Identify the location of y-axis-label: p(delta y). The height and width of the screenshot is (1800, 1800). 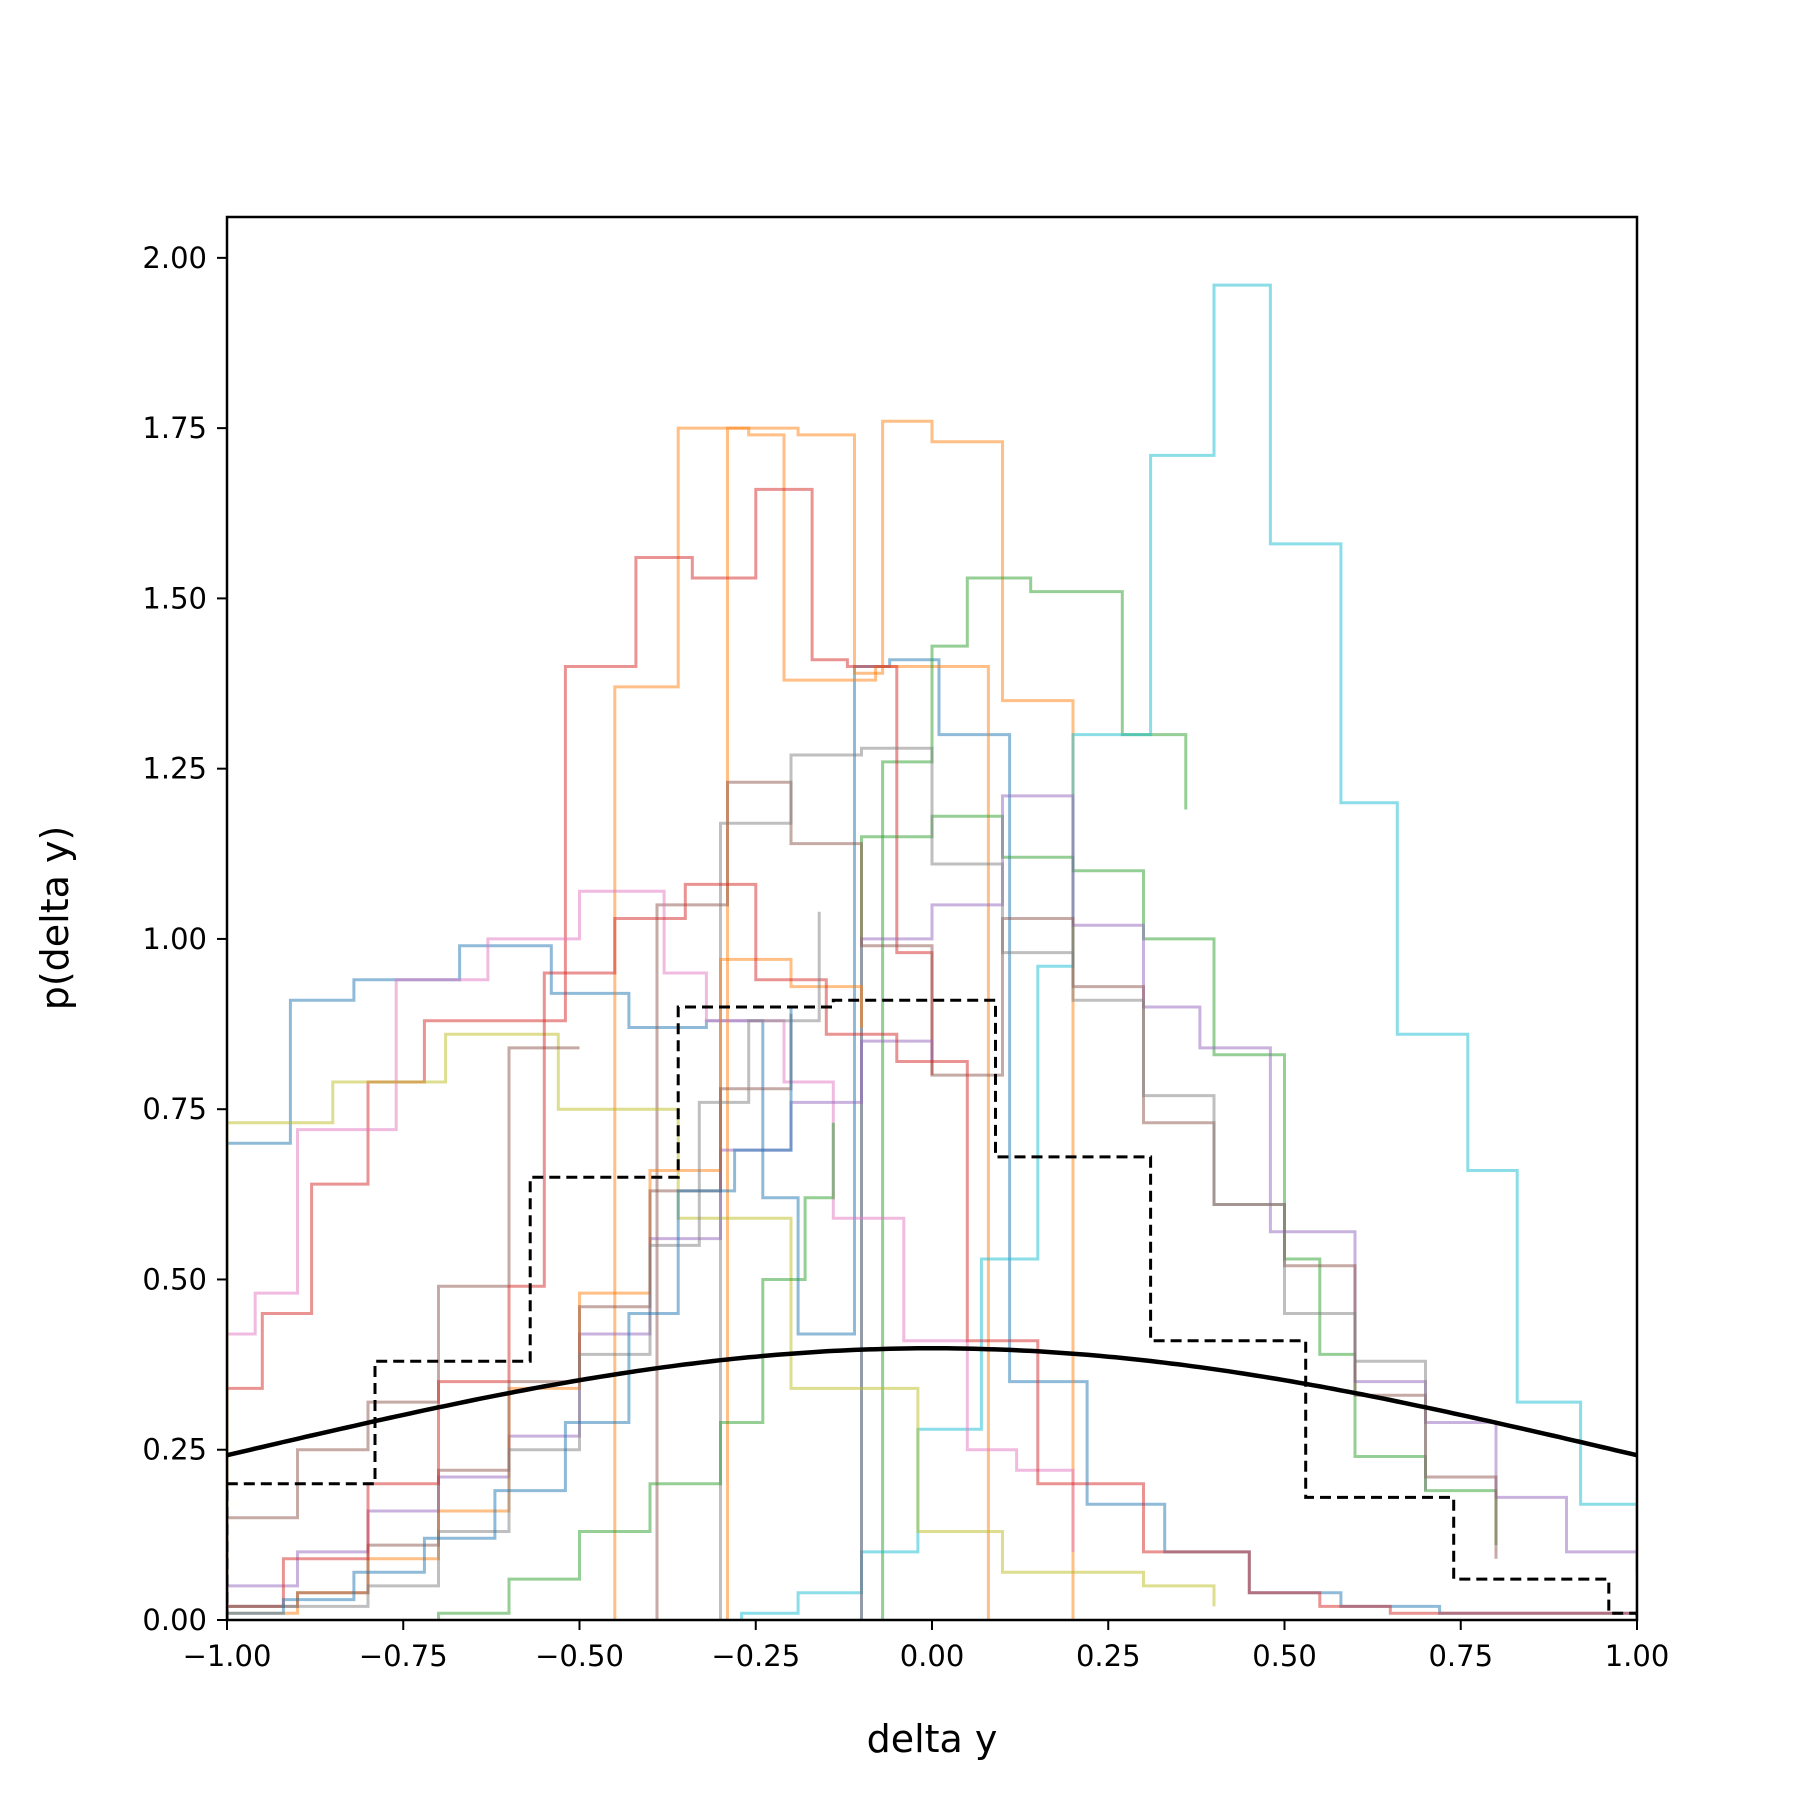
(55, 918).